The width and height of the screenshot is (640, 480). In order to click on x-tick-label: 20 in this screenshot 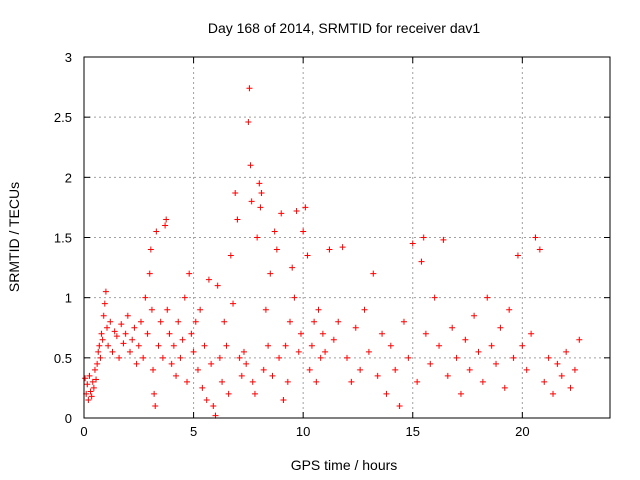, I will do `click(522, 431)`.